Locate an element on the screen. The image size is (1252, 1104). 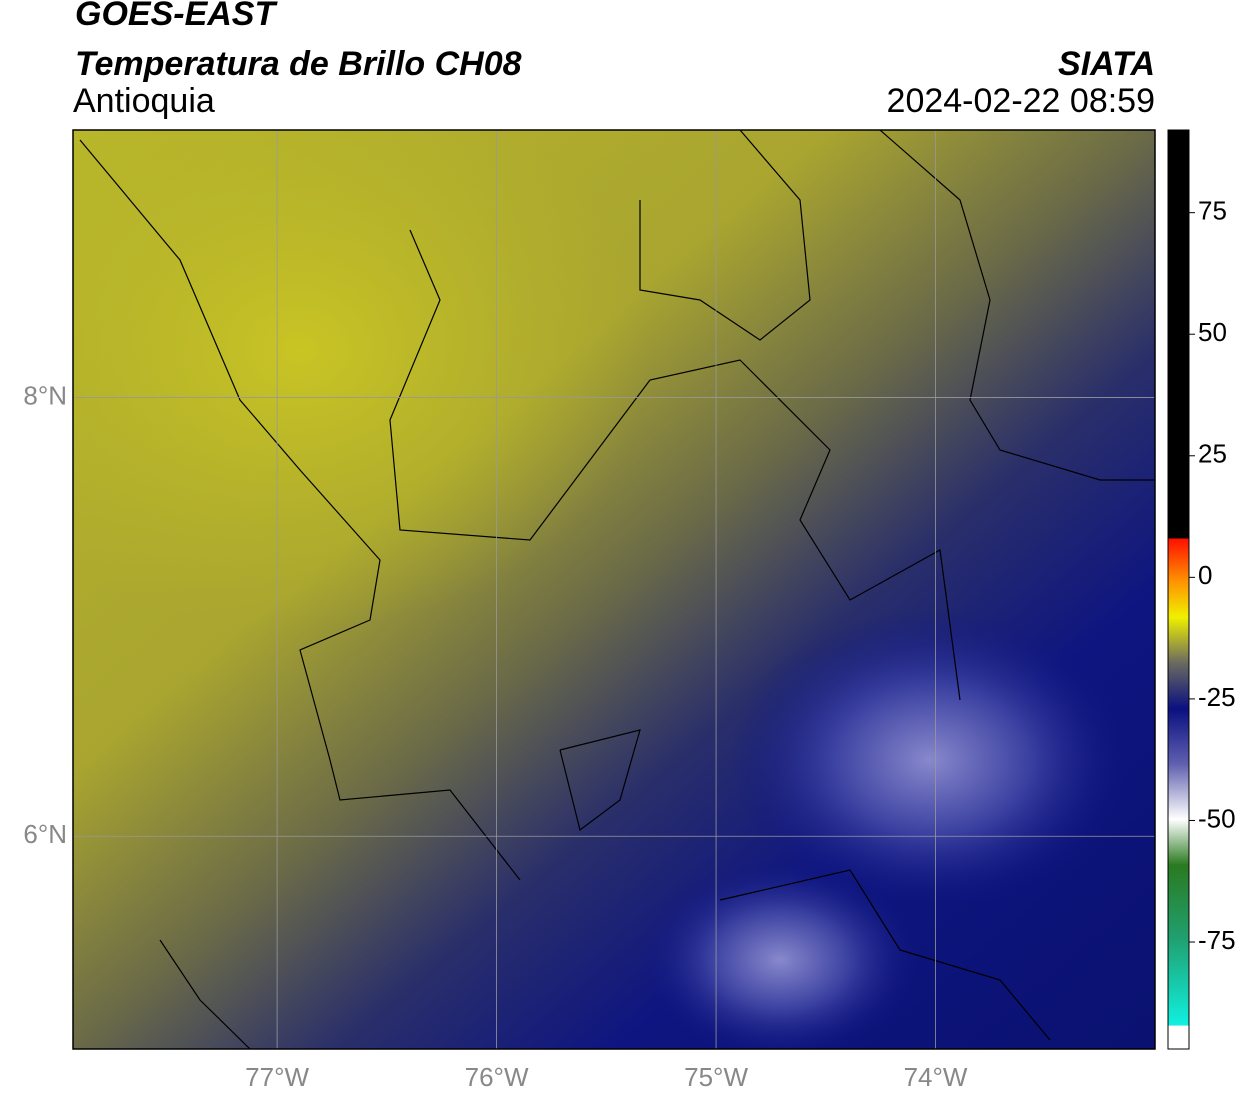
x-tick-label: 76°W is located at coordinates (497, 1077).